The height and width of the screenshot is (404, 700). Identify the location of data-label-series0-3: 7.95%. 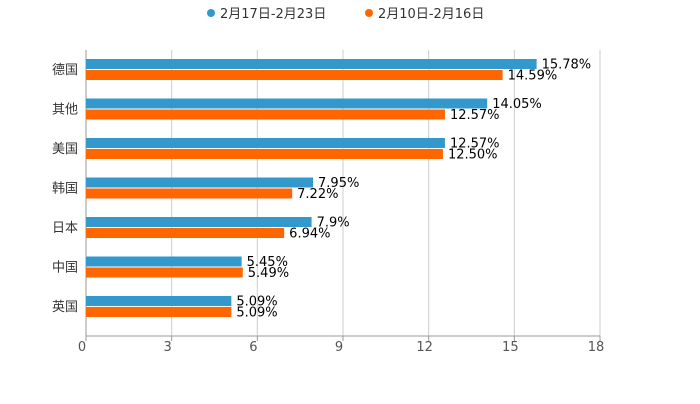
(338, 183).